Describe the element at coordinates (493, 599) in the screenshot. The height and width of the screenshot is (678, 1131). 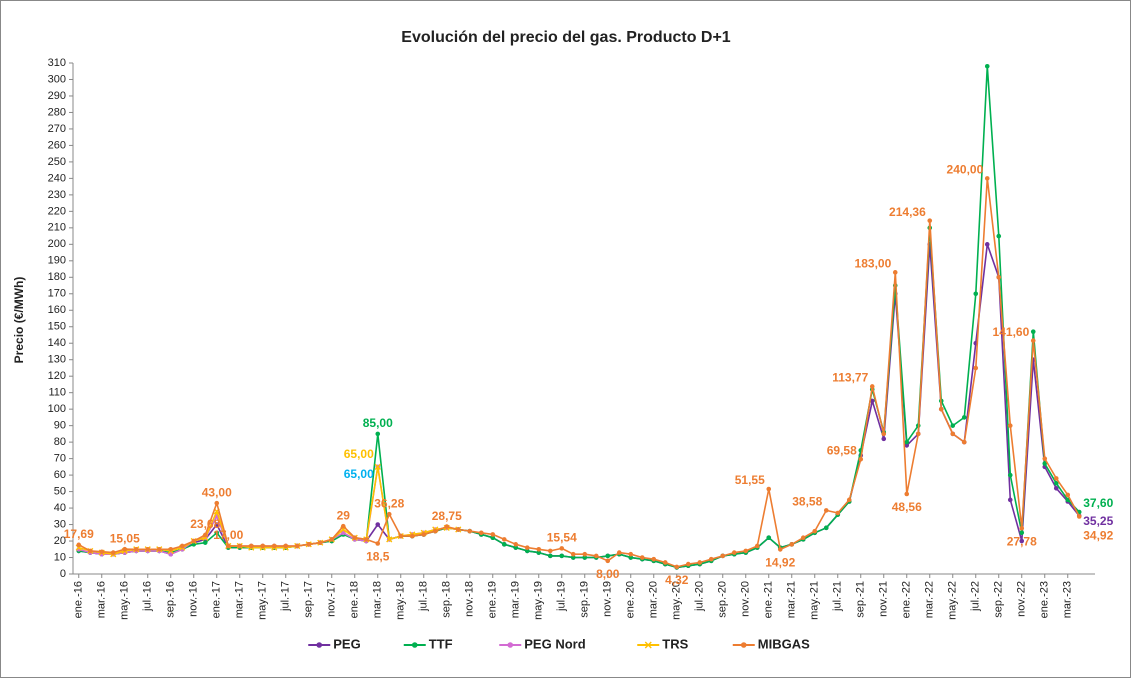
I see `x-tick-label: ene.-19` at that location.